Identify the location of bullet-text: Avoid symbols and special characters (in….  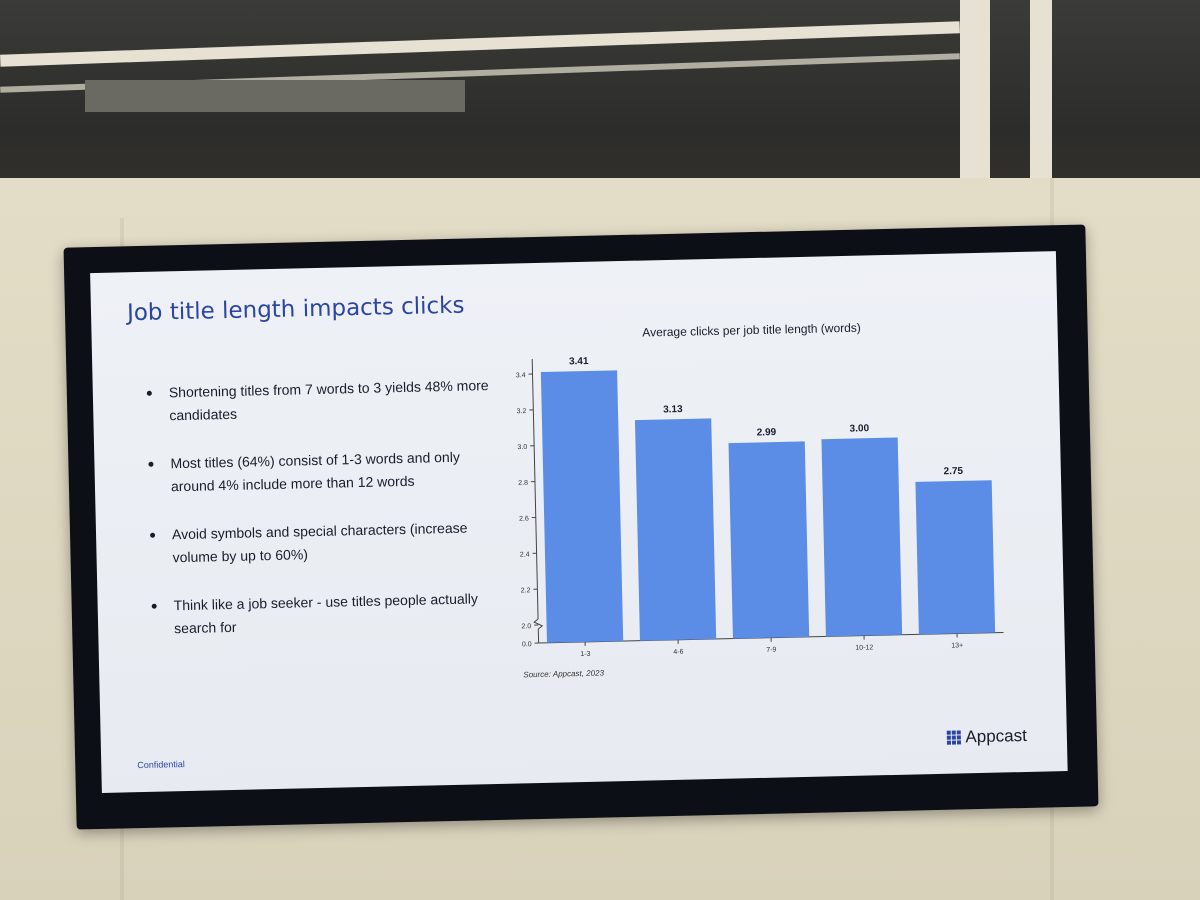
(319, 542).